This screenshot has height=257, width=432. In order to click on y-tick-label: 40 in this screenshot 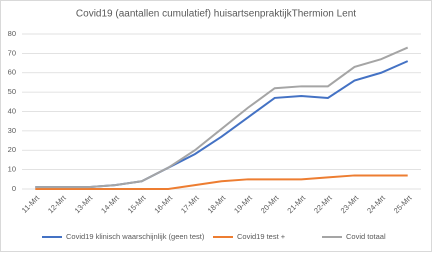, I will do `click(12, 110)`.